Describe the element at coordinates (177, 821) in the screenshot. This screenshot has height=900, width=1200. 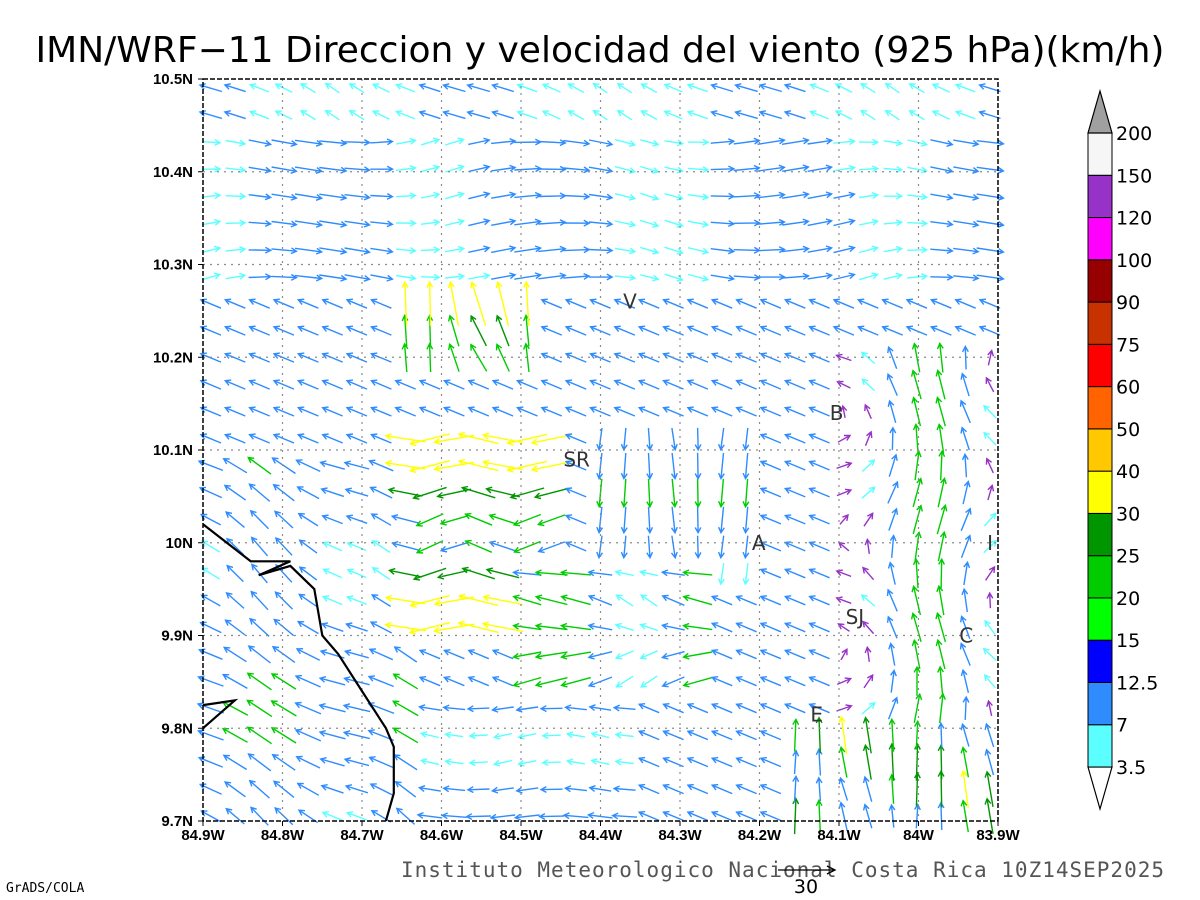
I see `latitude-tick-label: 9.7N` at that location.